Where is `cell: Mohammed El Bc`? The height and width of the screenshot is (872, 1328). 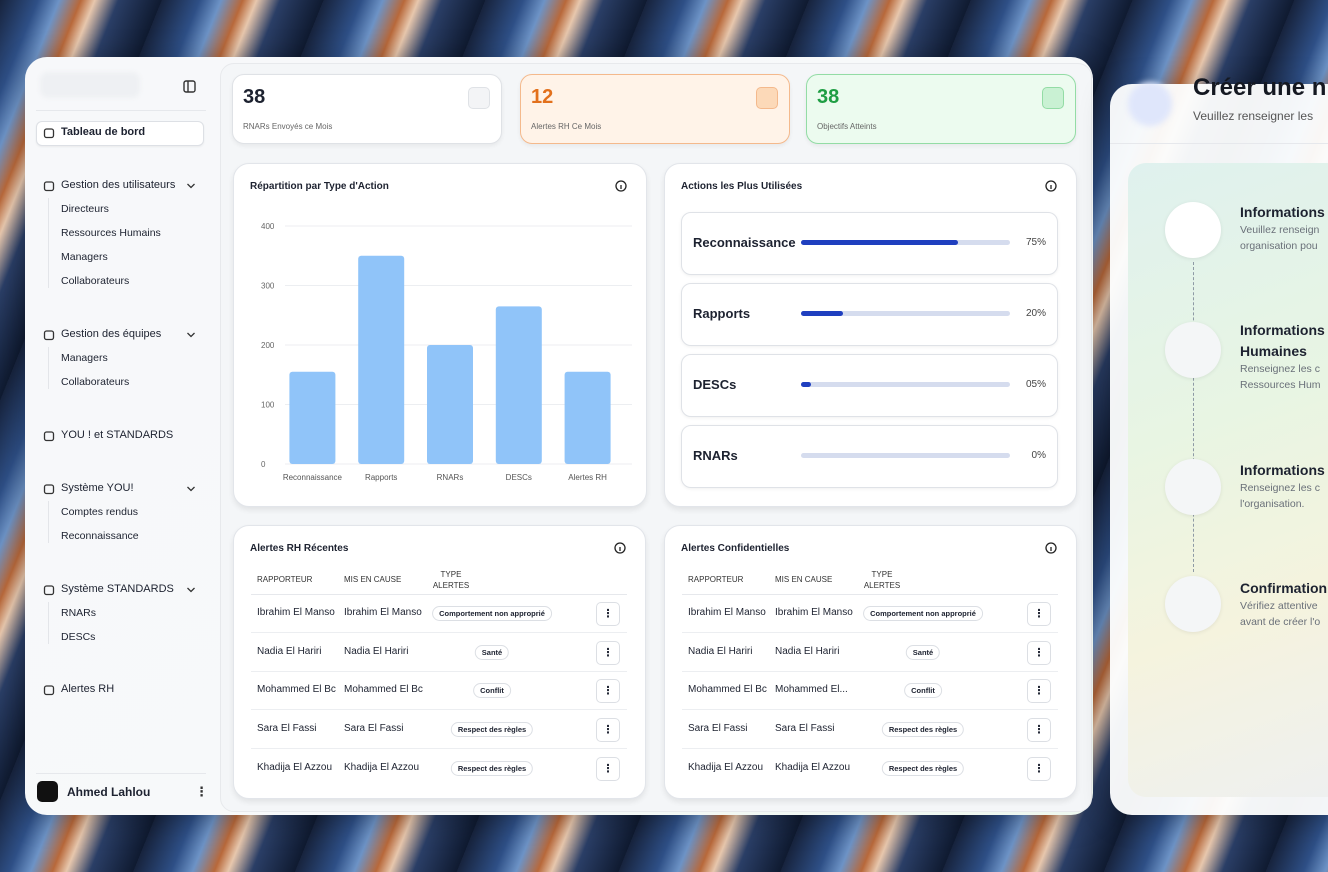
cell: Mohammed El Bc is located at coordinates (383, 690).